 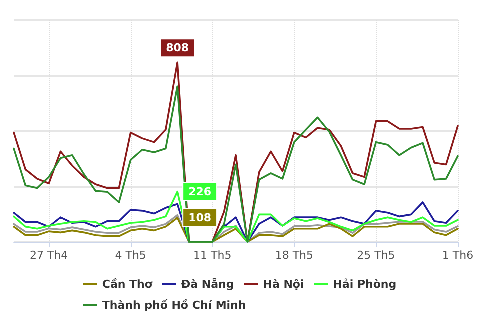 I want to click on x-tick-label: 11 Th5, so click(x=213, y=255).